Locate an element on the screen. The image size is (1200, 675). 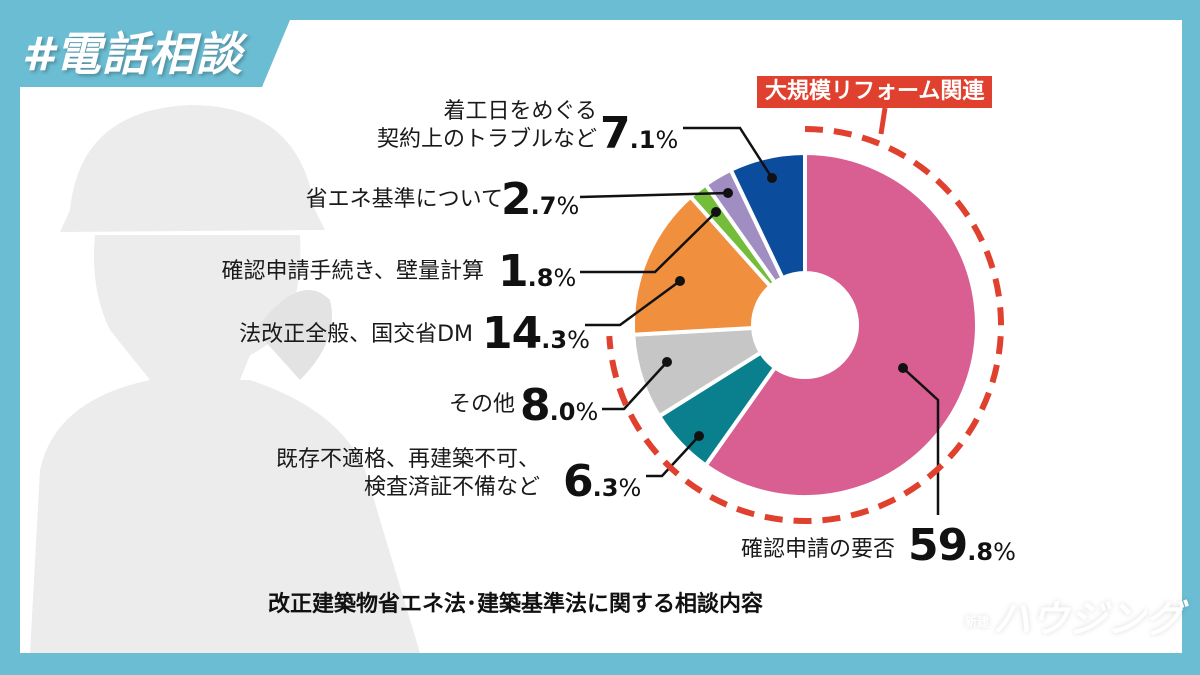
value-int: 59 is located at coordinates (938, 545).